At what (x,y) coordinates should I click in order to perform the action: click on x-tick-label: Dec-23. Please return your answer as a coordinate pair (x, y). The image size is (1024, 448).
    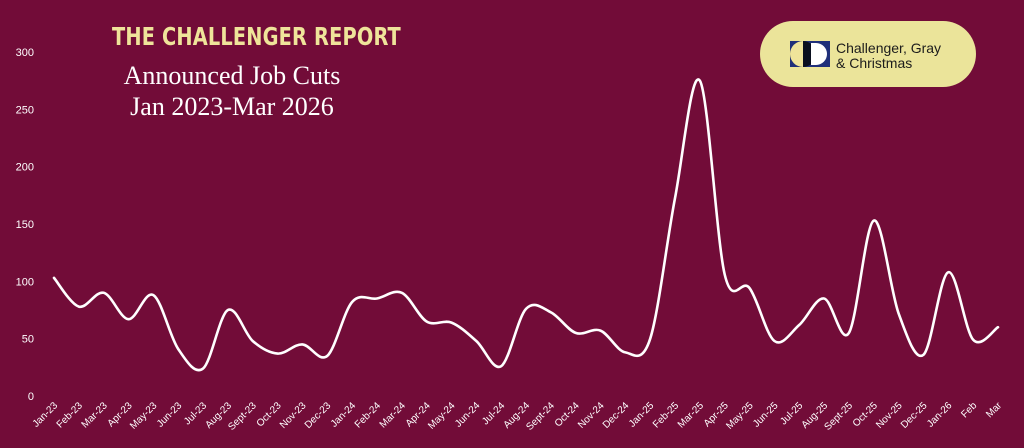
    Looking at the image, I should click on (318, 415).